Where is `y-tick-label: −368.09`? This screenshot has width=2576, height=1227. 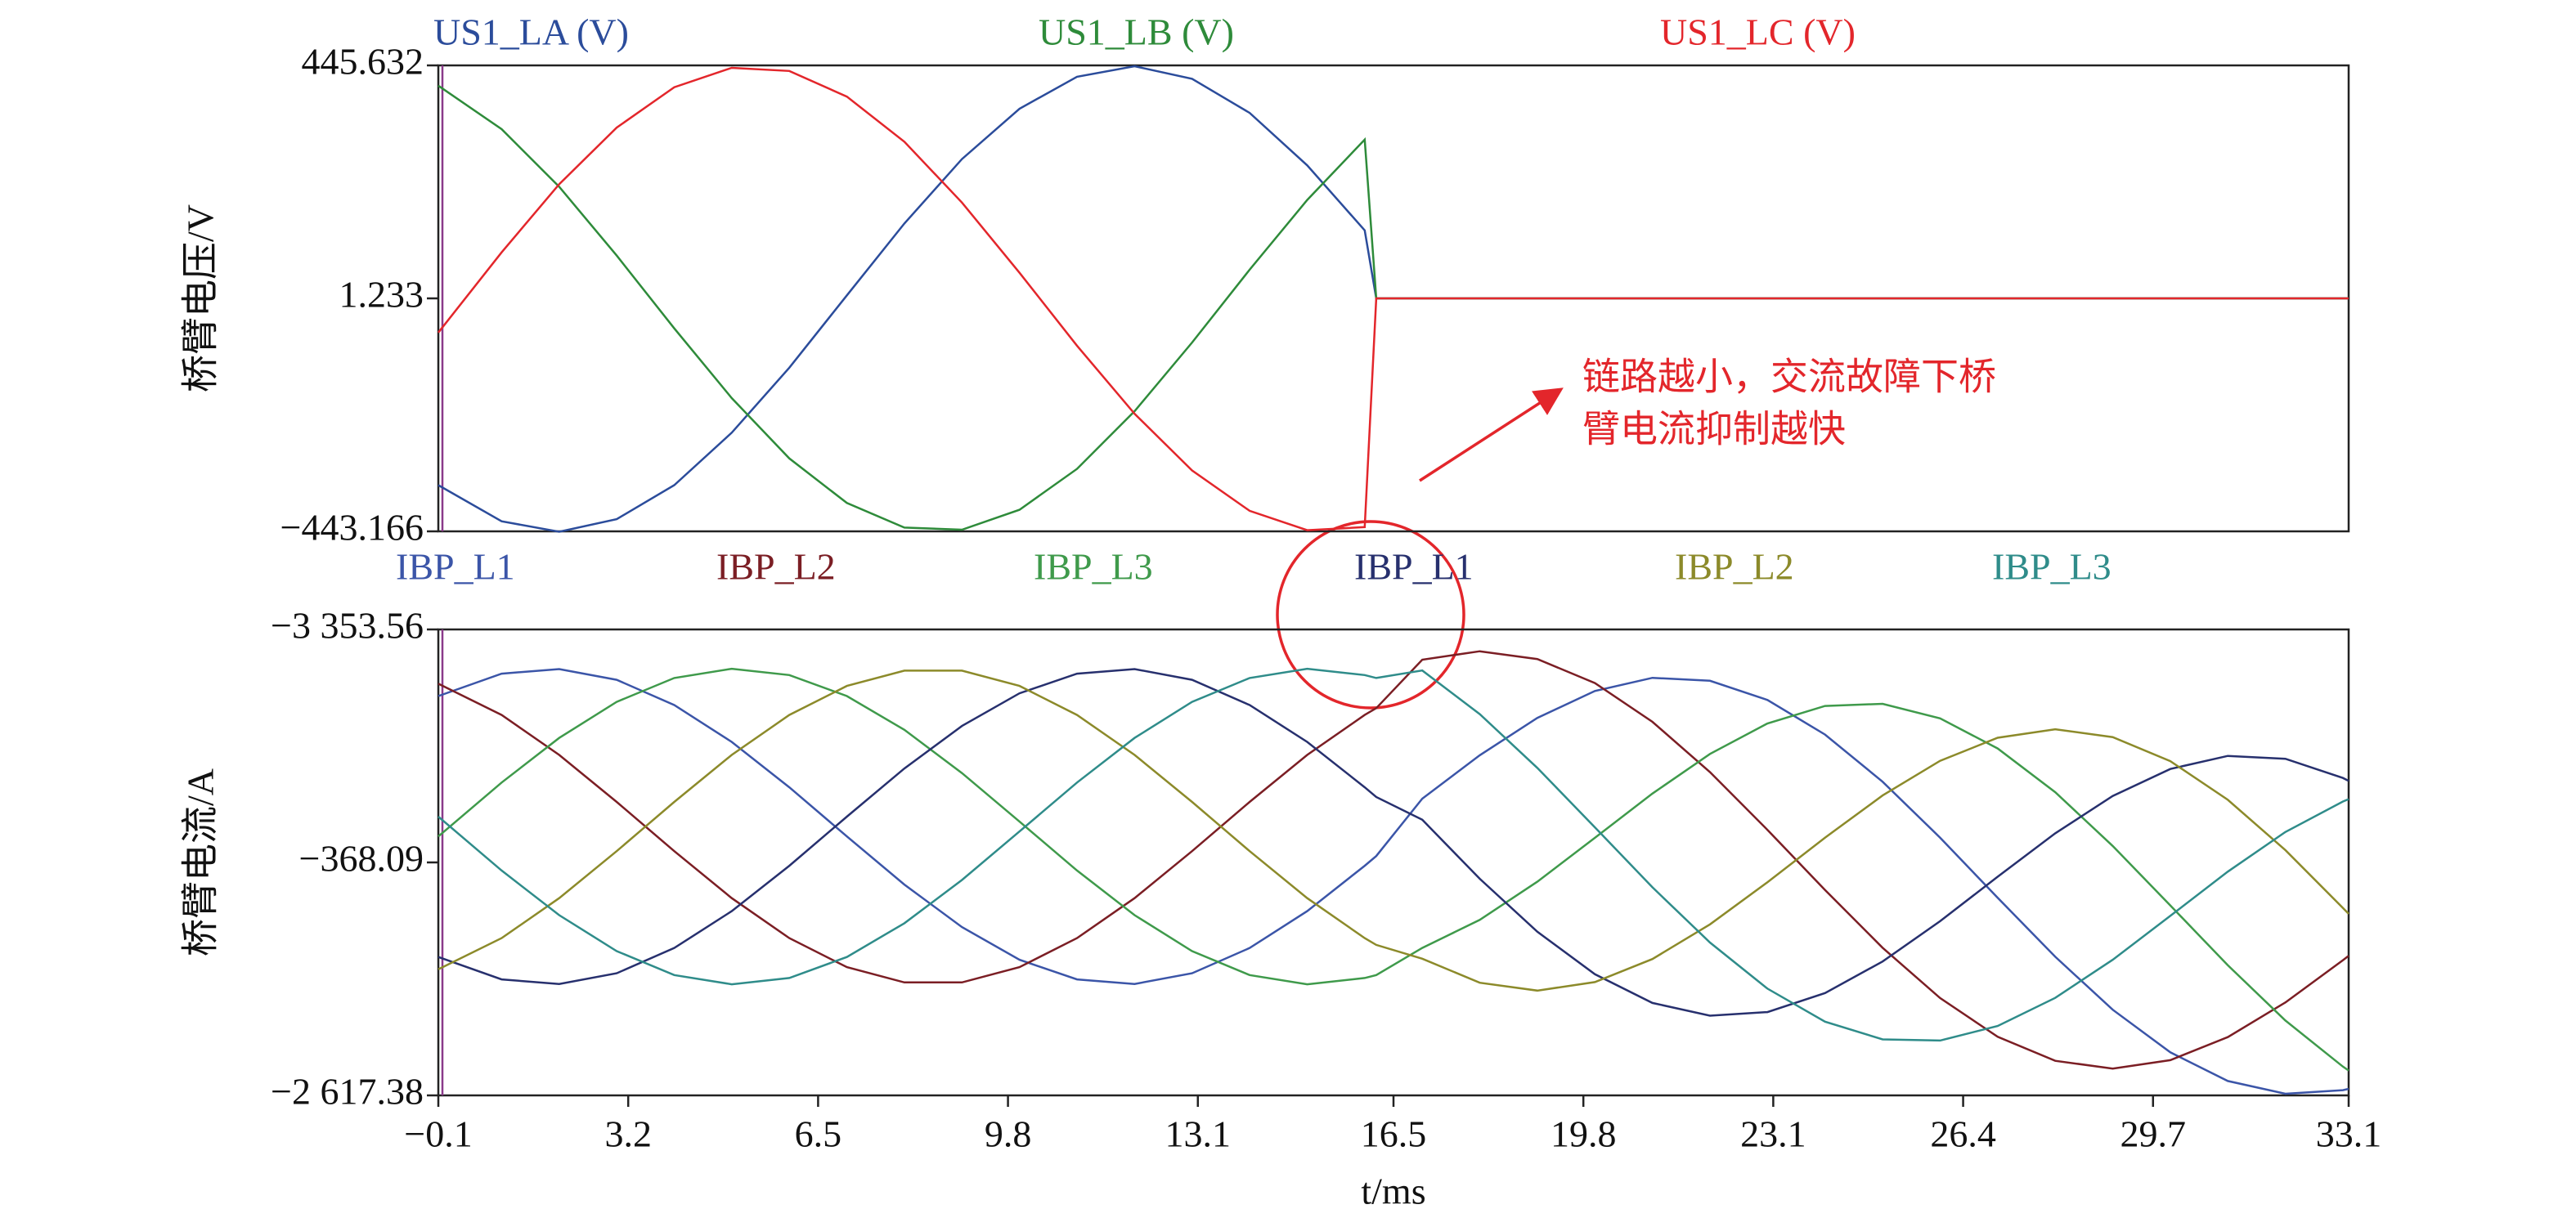 y-tick-label: −368.09 is located at coordinates (362, 859).